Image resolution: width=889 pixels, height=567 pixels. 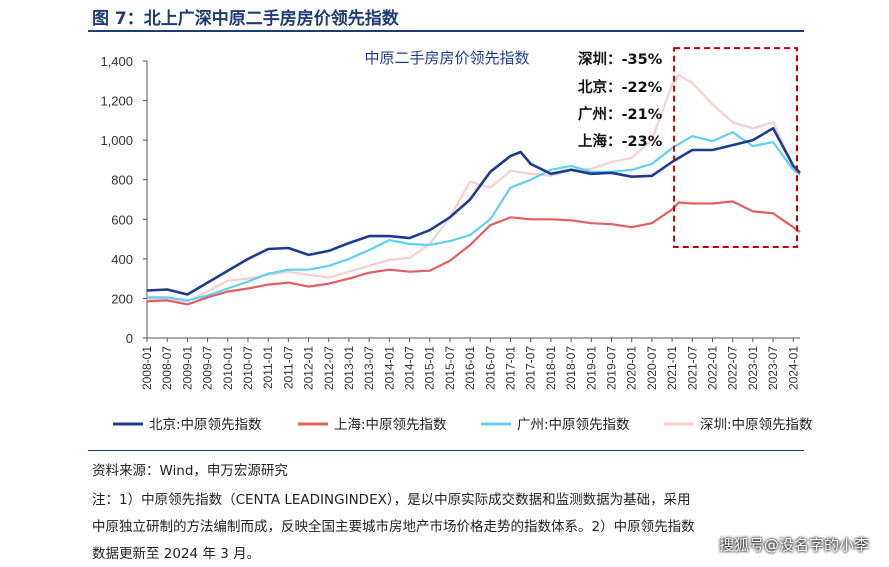 I want to click on x-tick-label: 2021-07, so click(x=692, y=368).